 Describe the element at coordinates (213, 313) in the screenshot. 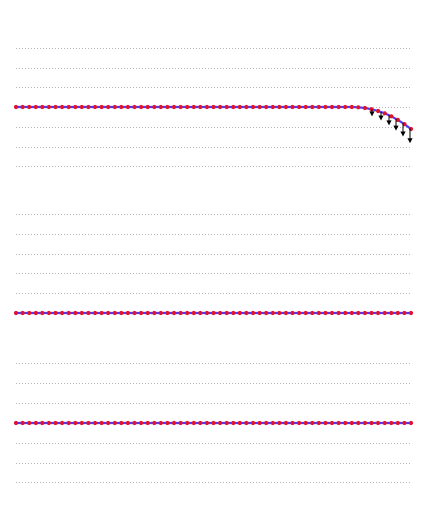

I see `group-2-strand` at that location.